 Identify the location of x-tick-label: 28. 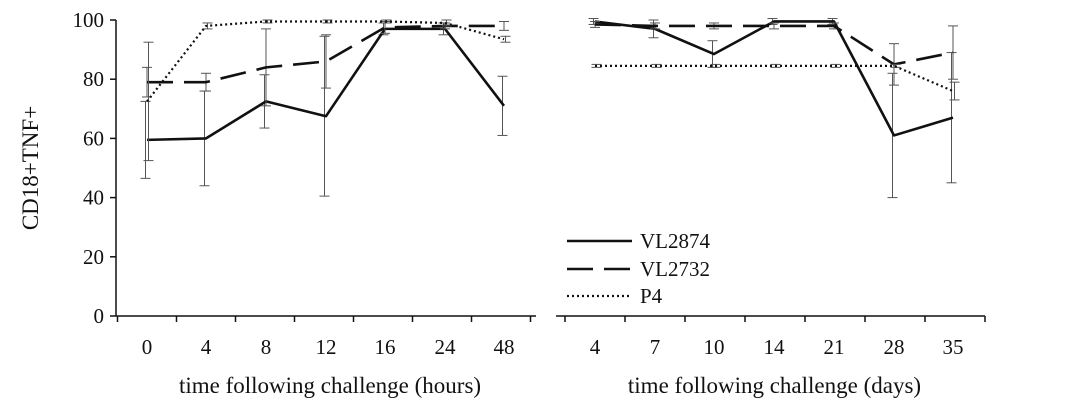
(894, 347).